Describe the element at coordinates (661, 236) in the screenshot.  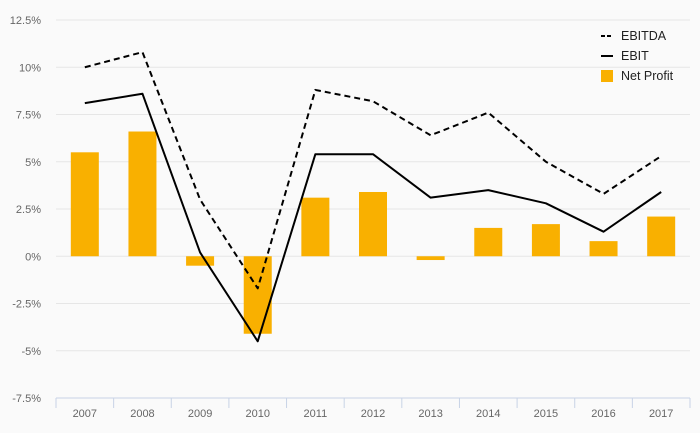
I see `bar-2017` at that location.